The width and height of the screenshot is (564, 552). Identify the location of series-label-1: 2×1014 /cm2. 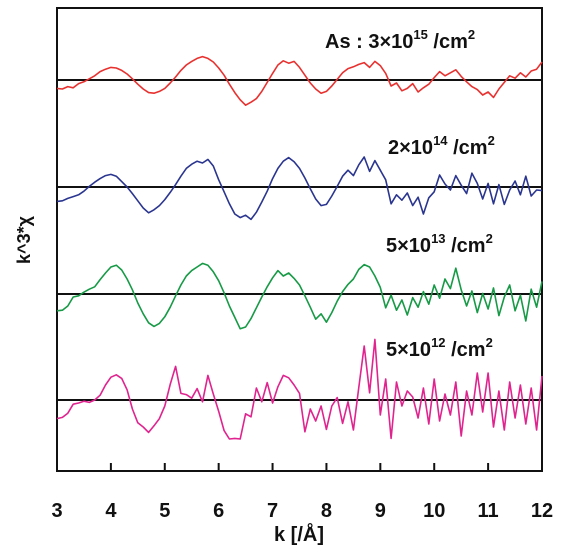
(441, 146).